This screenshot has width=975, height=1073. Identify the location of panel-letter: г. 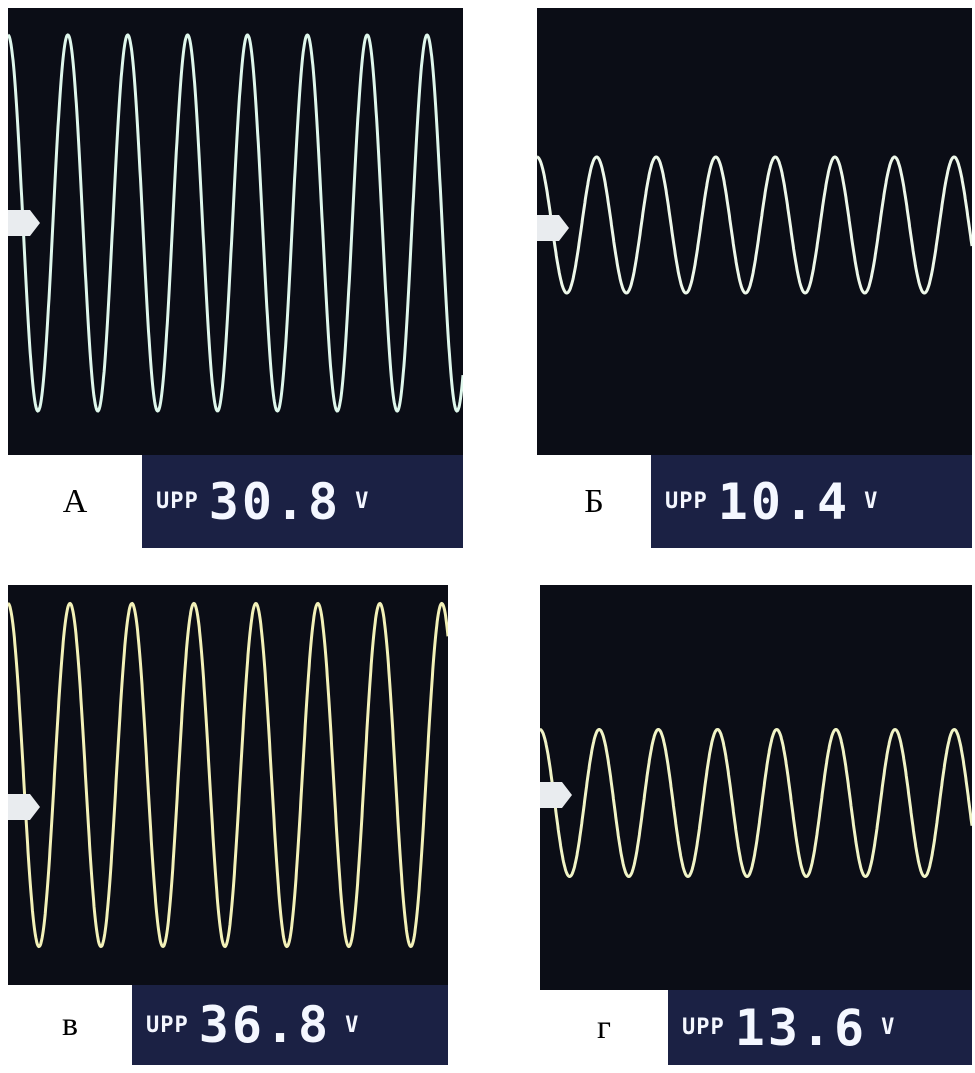
(604, 1027).